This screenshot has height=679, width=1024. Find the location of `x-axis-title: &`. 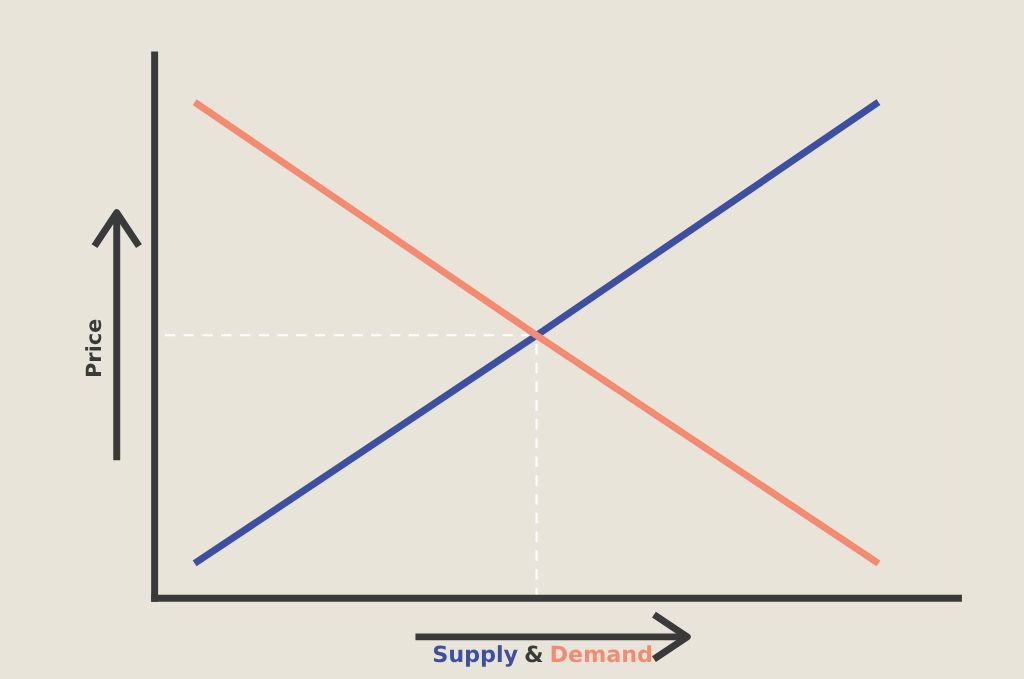

x-axis-title: & is located at coordinates (534, 654).